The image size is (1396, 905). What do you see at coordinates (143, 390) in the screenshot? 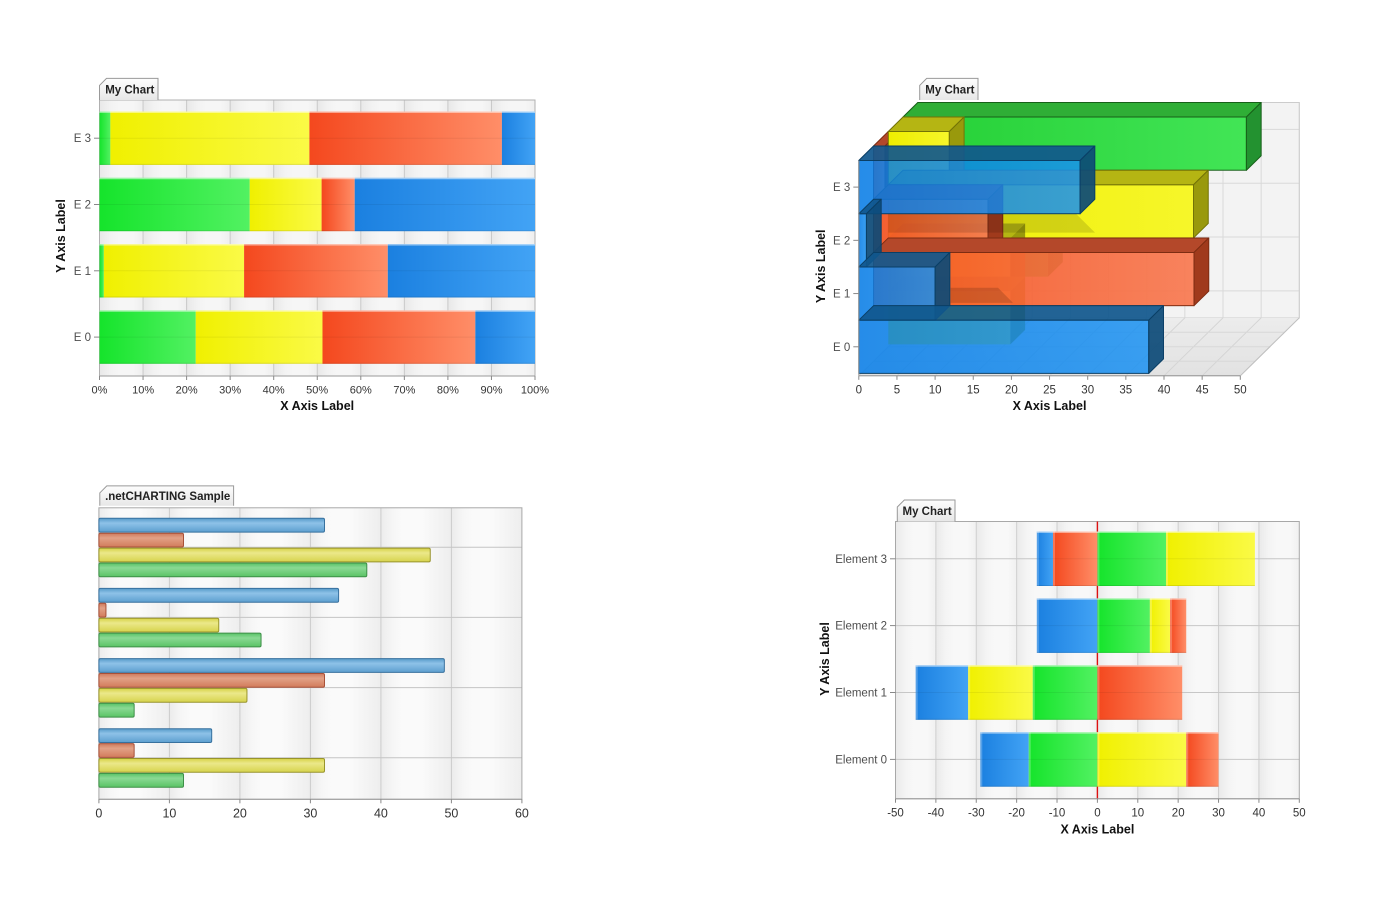
I see `svg-text: 10%` at bounding box center [143, 390].